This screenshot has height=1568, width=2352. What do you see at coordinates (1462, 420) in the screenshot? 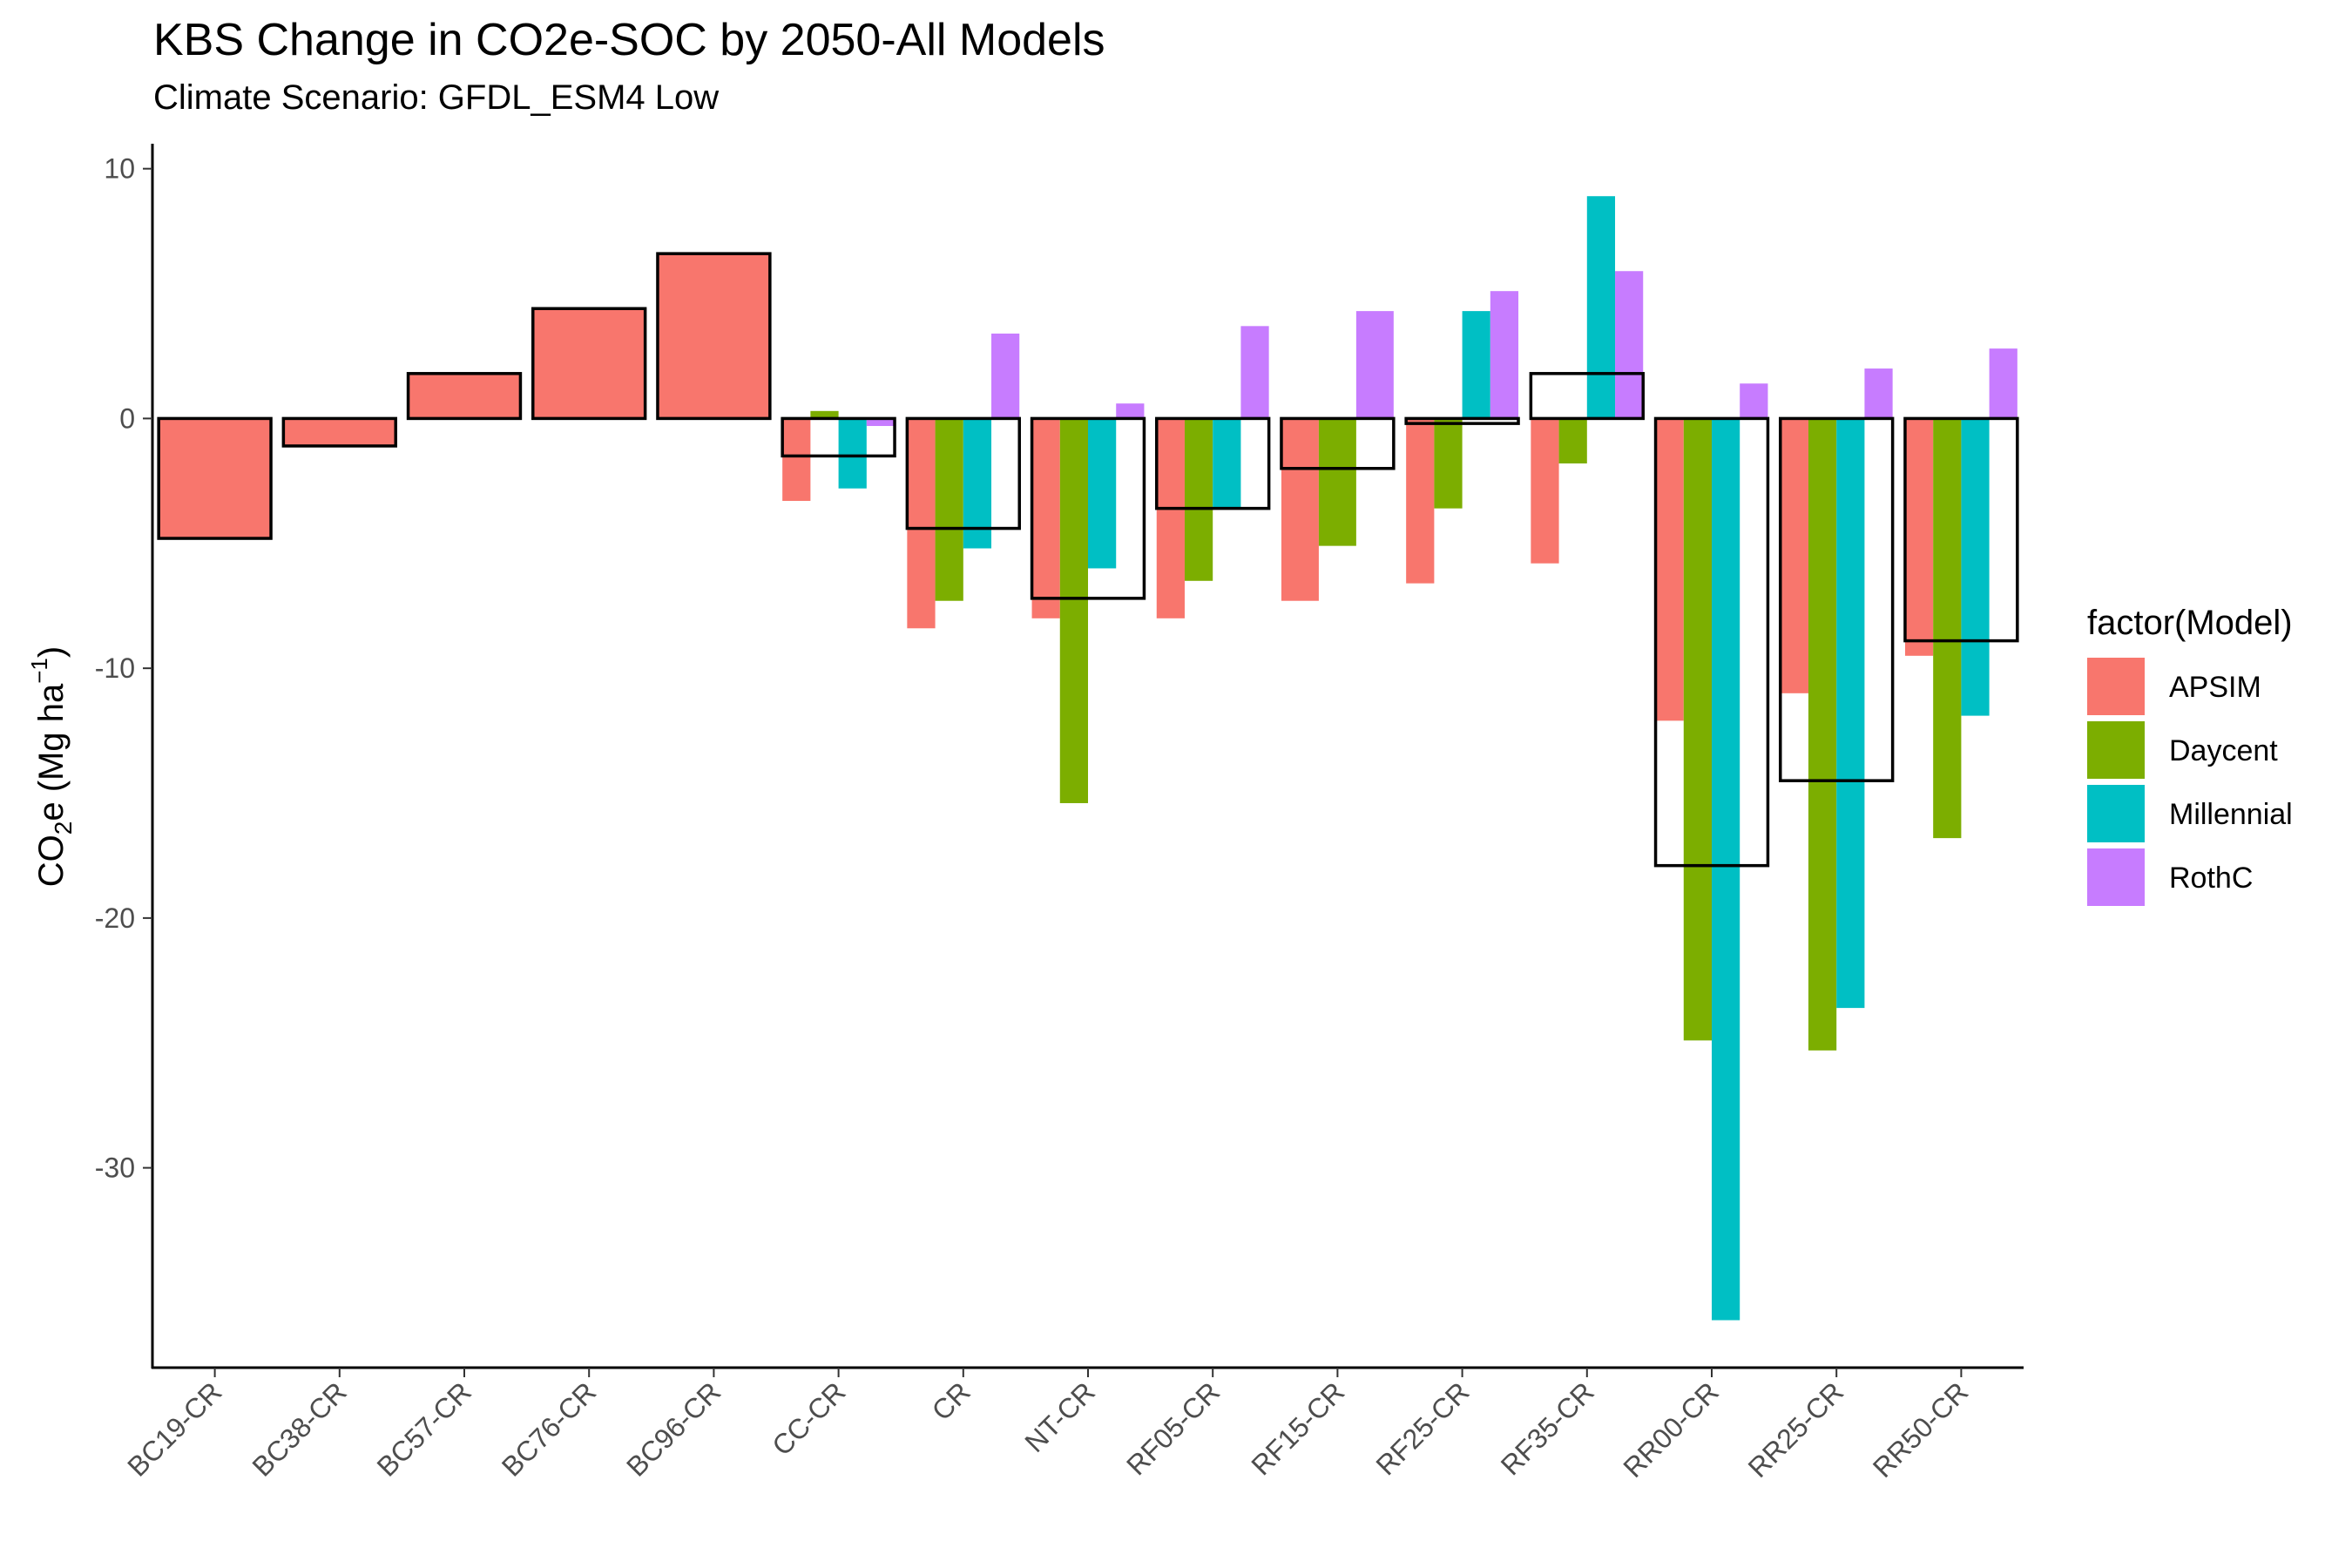
I see `mean-outline-rf25-cr` at bounding box center [1462, 420].